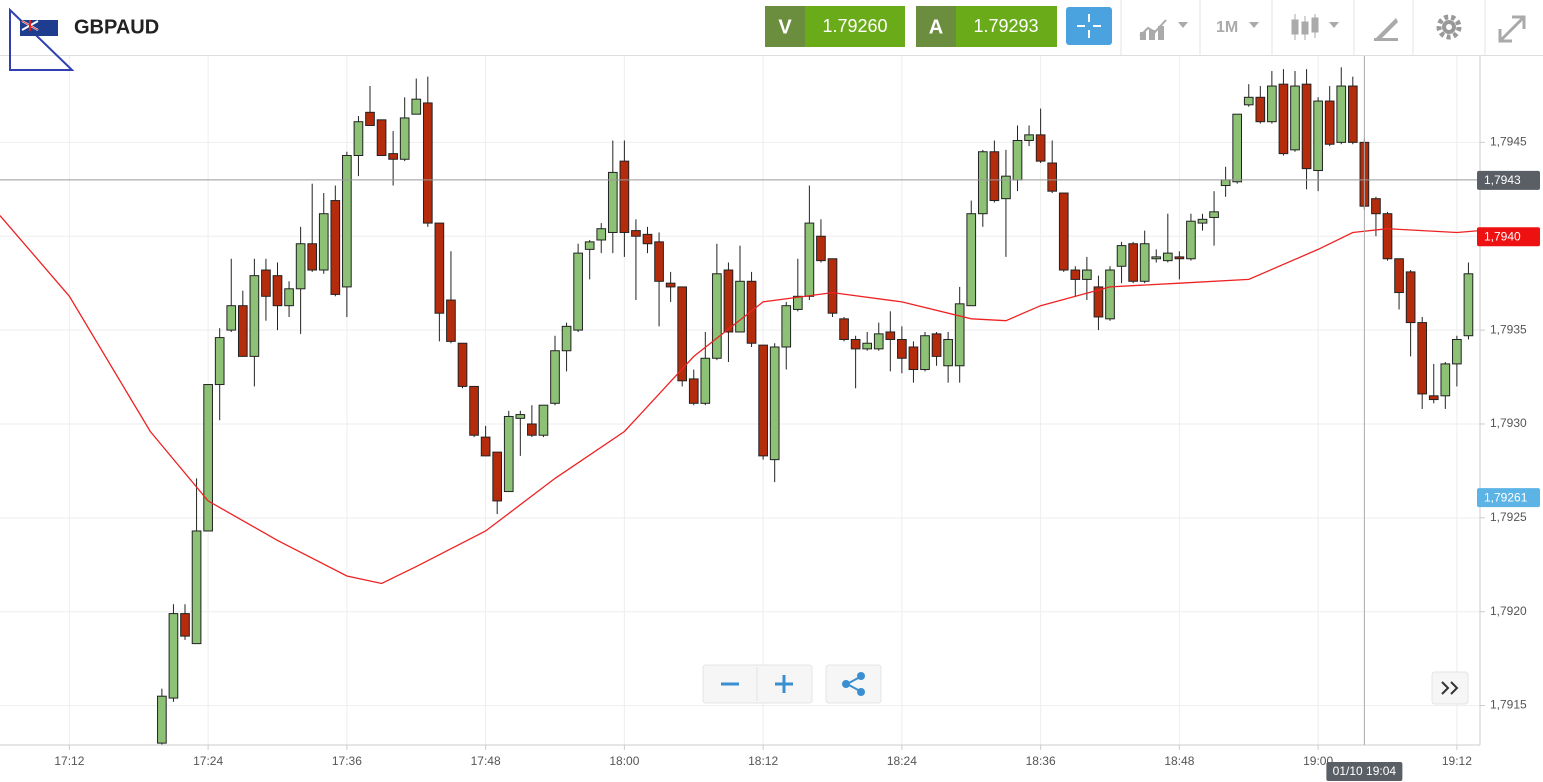  I want to click on fullscreen-button, so click(1512, 29).